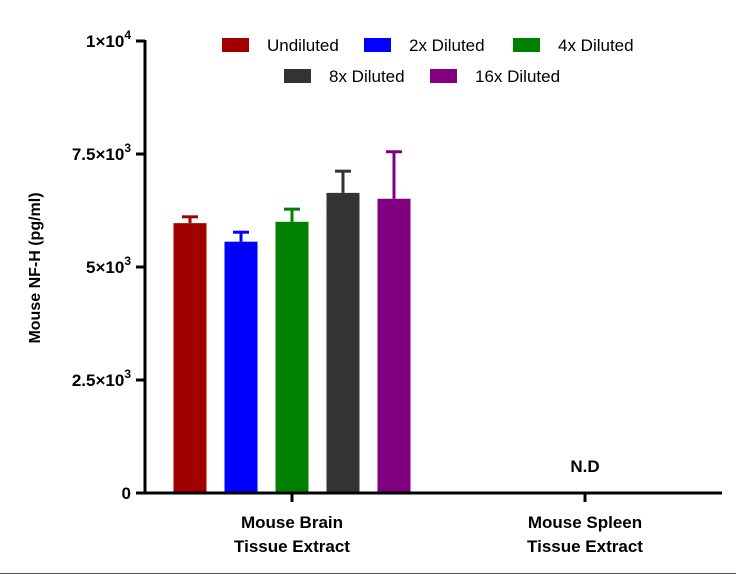 The height and width of the screenshot is (578, 736). I want to click on y-tick-label-1: 2.5×10³, so click(101, 378).